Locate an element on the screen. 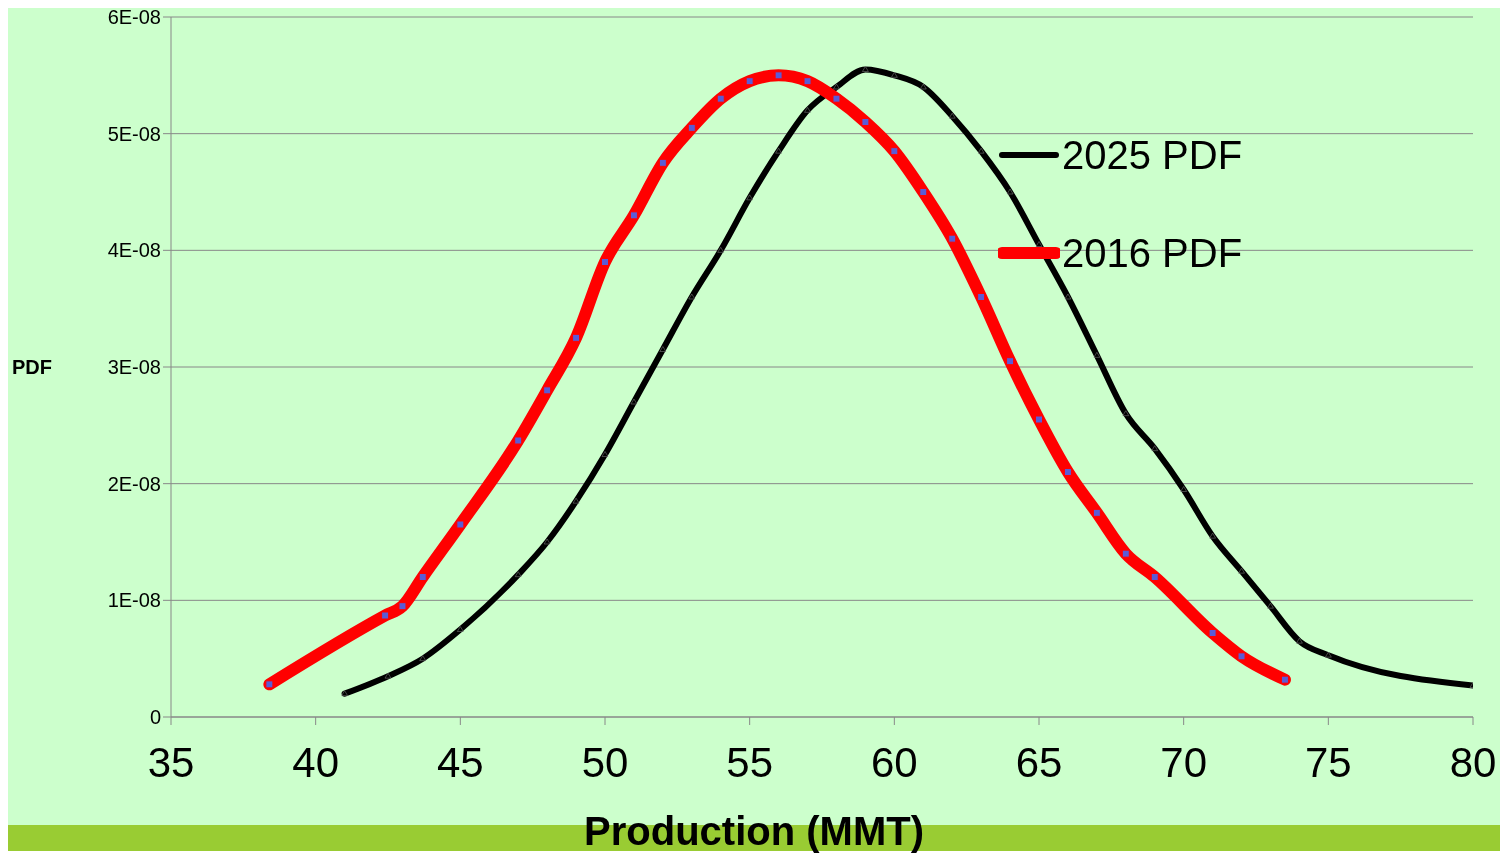  x-tick-label: 60 is located at coordinates (894, 762).